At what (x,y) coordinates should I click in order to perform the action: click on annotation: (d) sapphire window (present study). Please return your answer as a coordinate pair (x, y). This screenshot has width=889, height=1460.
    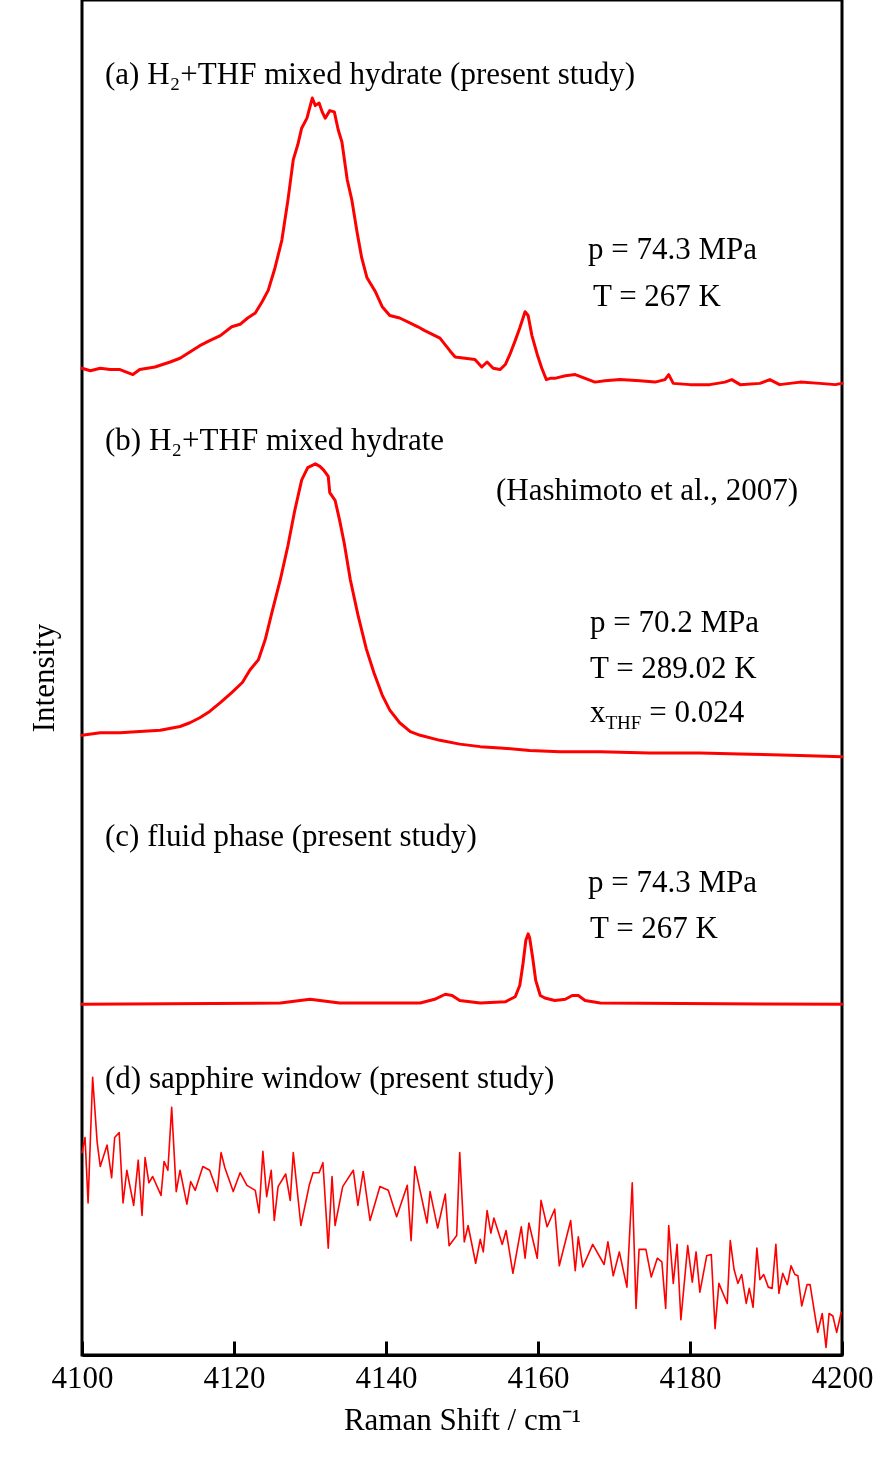
    Looking at the image, I should click on (330, 1077).